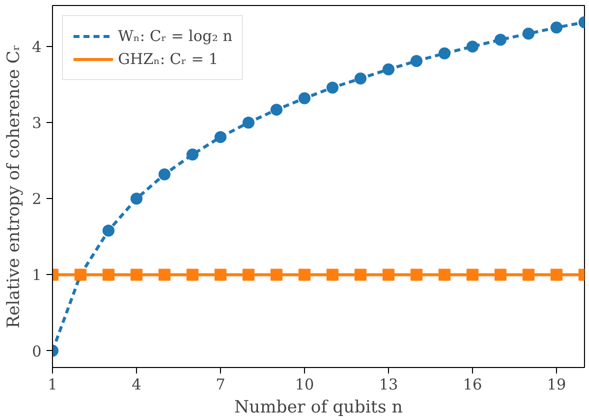 The width and height of the screenshot is (589, 420). I want to click on x-tick-label: 13, so click(388, 385).